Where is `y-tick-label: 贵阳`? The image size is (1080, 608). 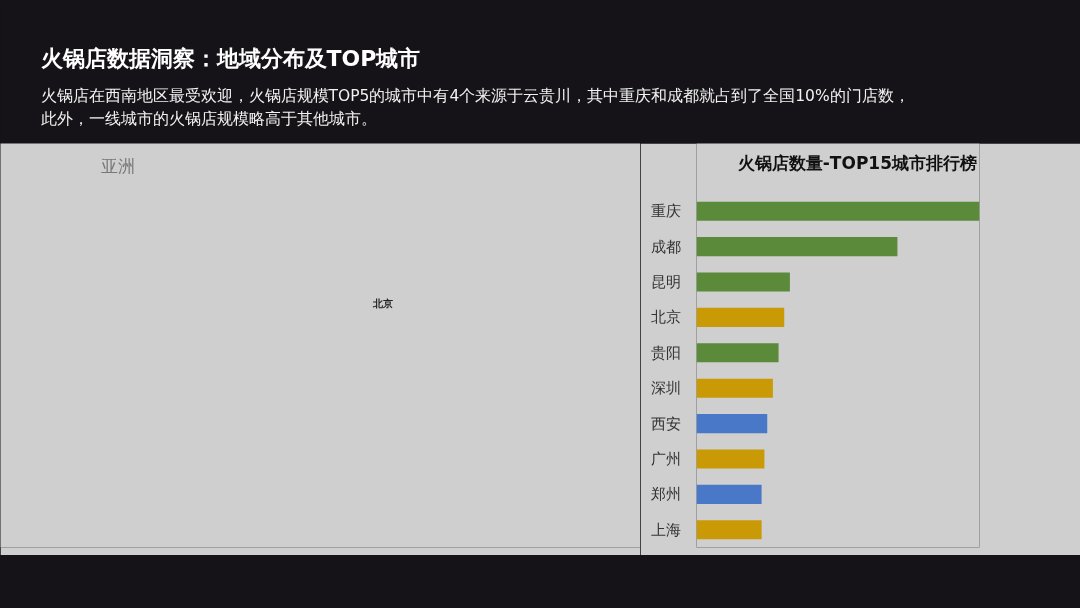 y-tick-label: 贵阳 is located at coordinates (665, 352).